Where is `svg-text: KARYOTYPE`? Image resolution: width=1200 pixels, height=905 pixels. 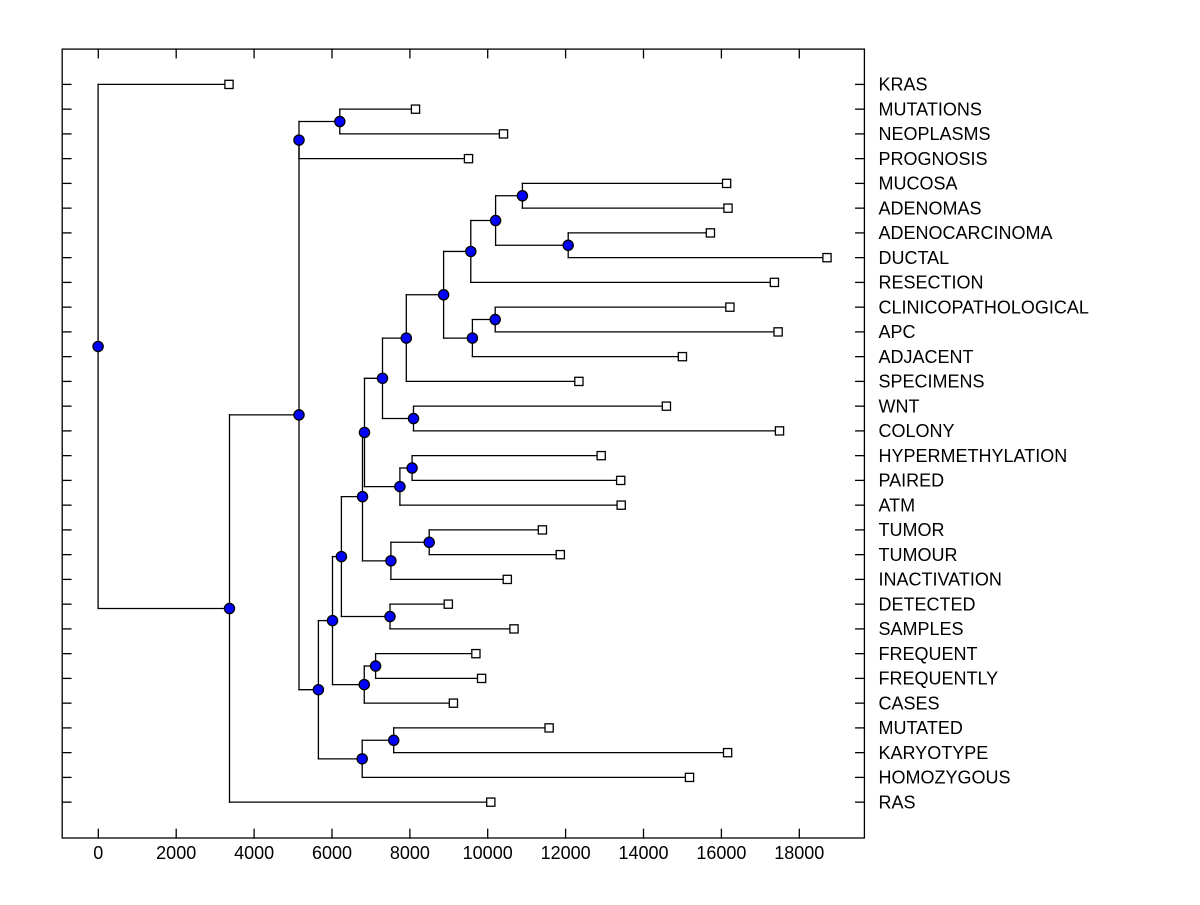 svg-text: KARYOTYPE is located at coordinates (934, 753).